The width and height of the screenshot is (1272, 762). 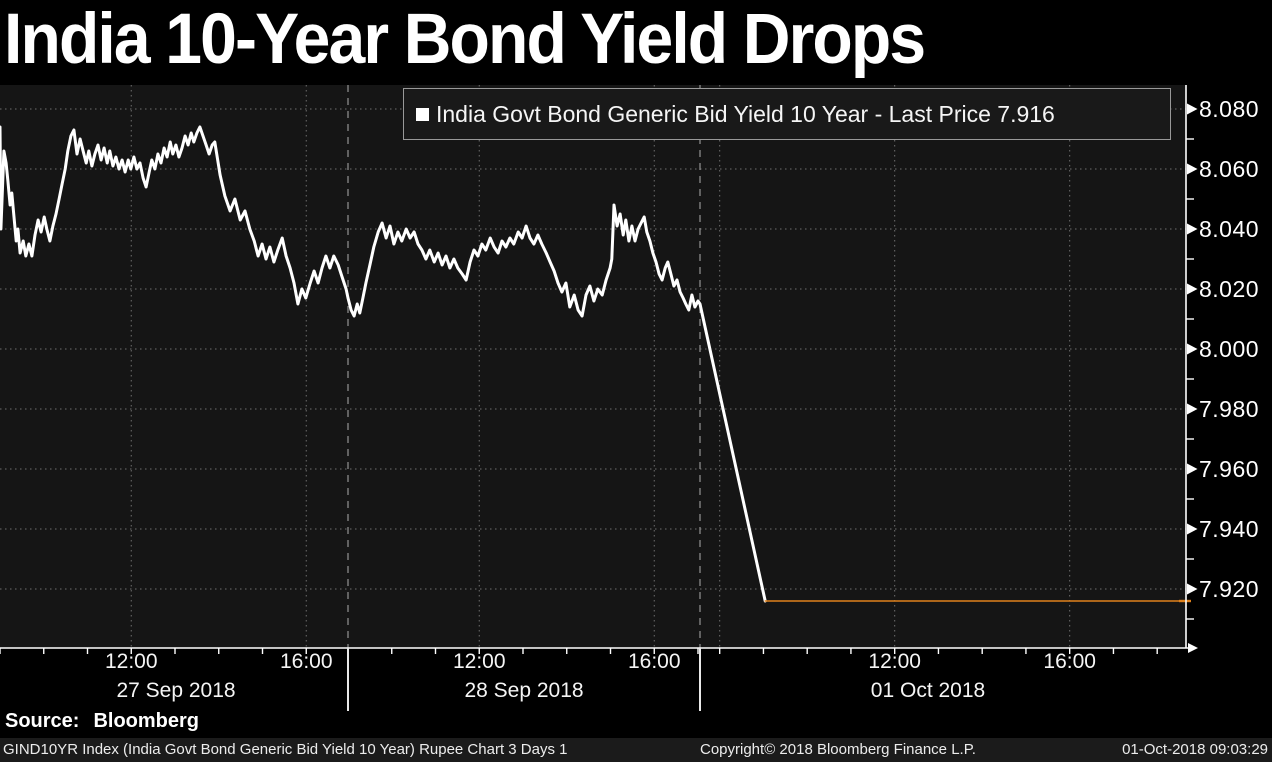 What do you see at coordinates (1229, 469) in the screenshot?
I see `y-axis-label: 7.960` at bounding box center [1229, 469].